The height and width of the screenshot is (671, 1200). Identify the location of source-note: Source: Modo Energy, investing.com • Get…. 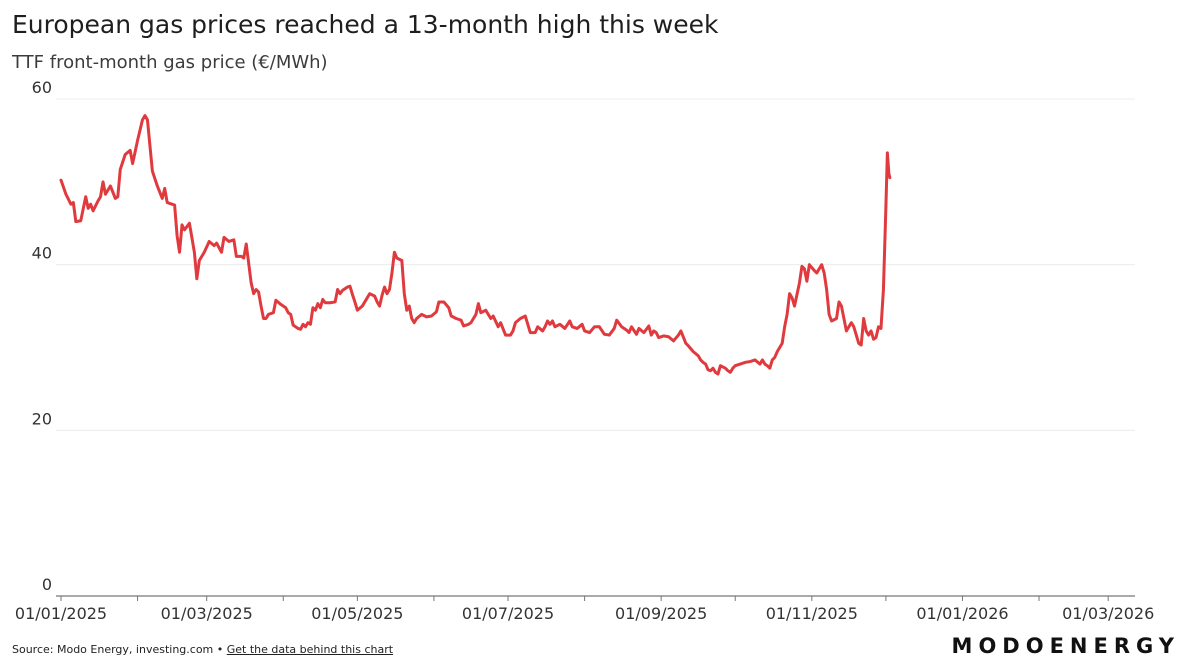
(202, 649).